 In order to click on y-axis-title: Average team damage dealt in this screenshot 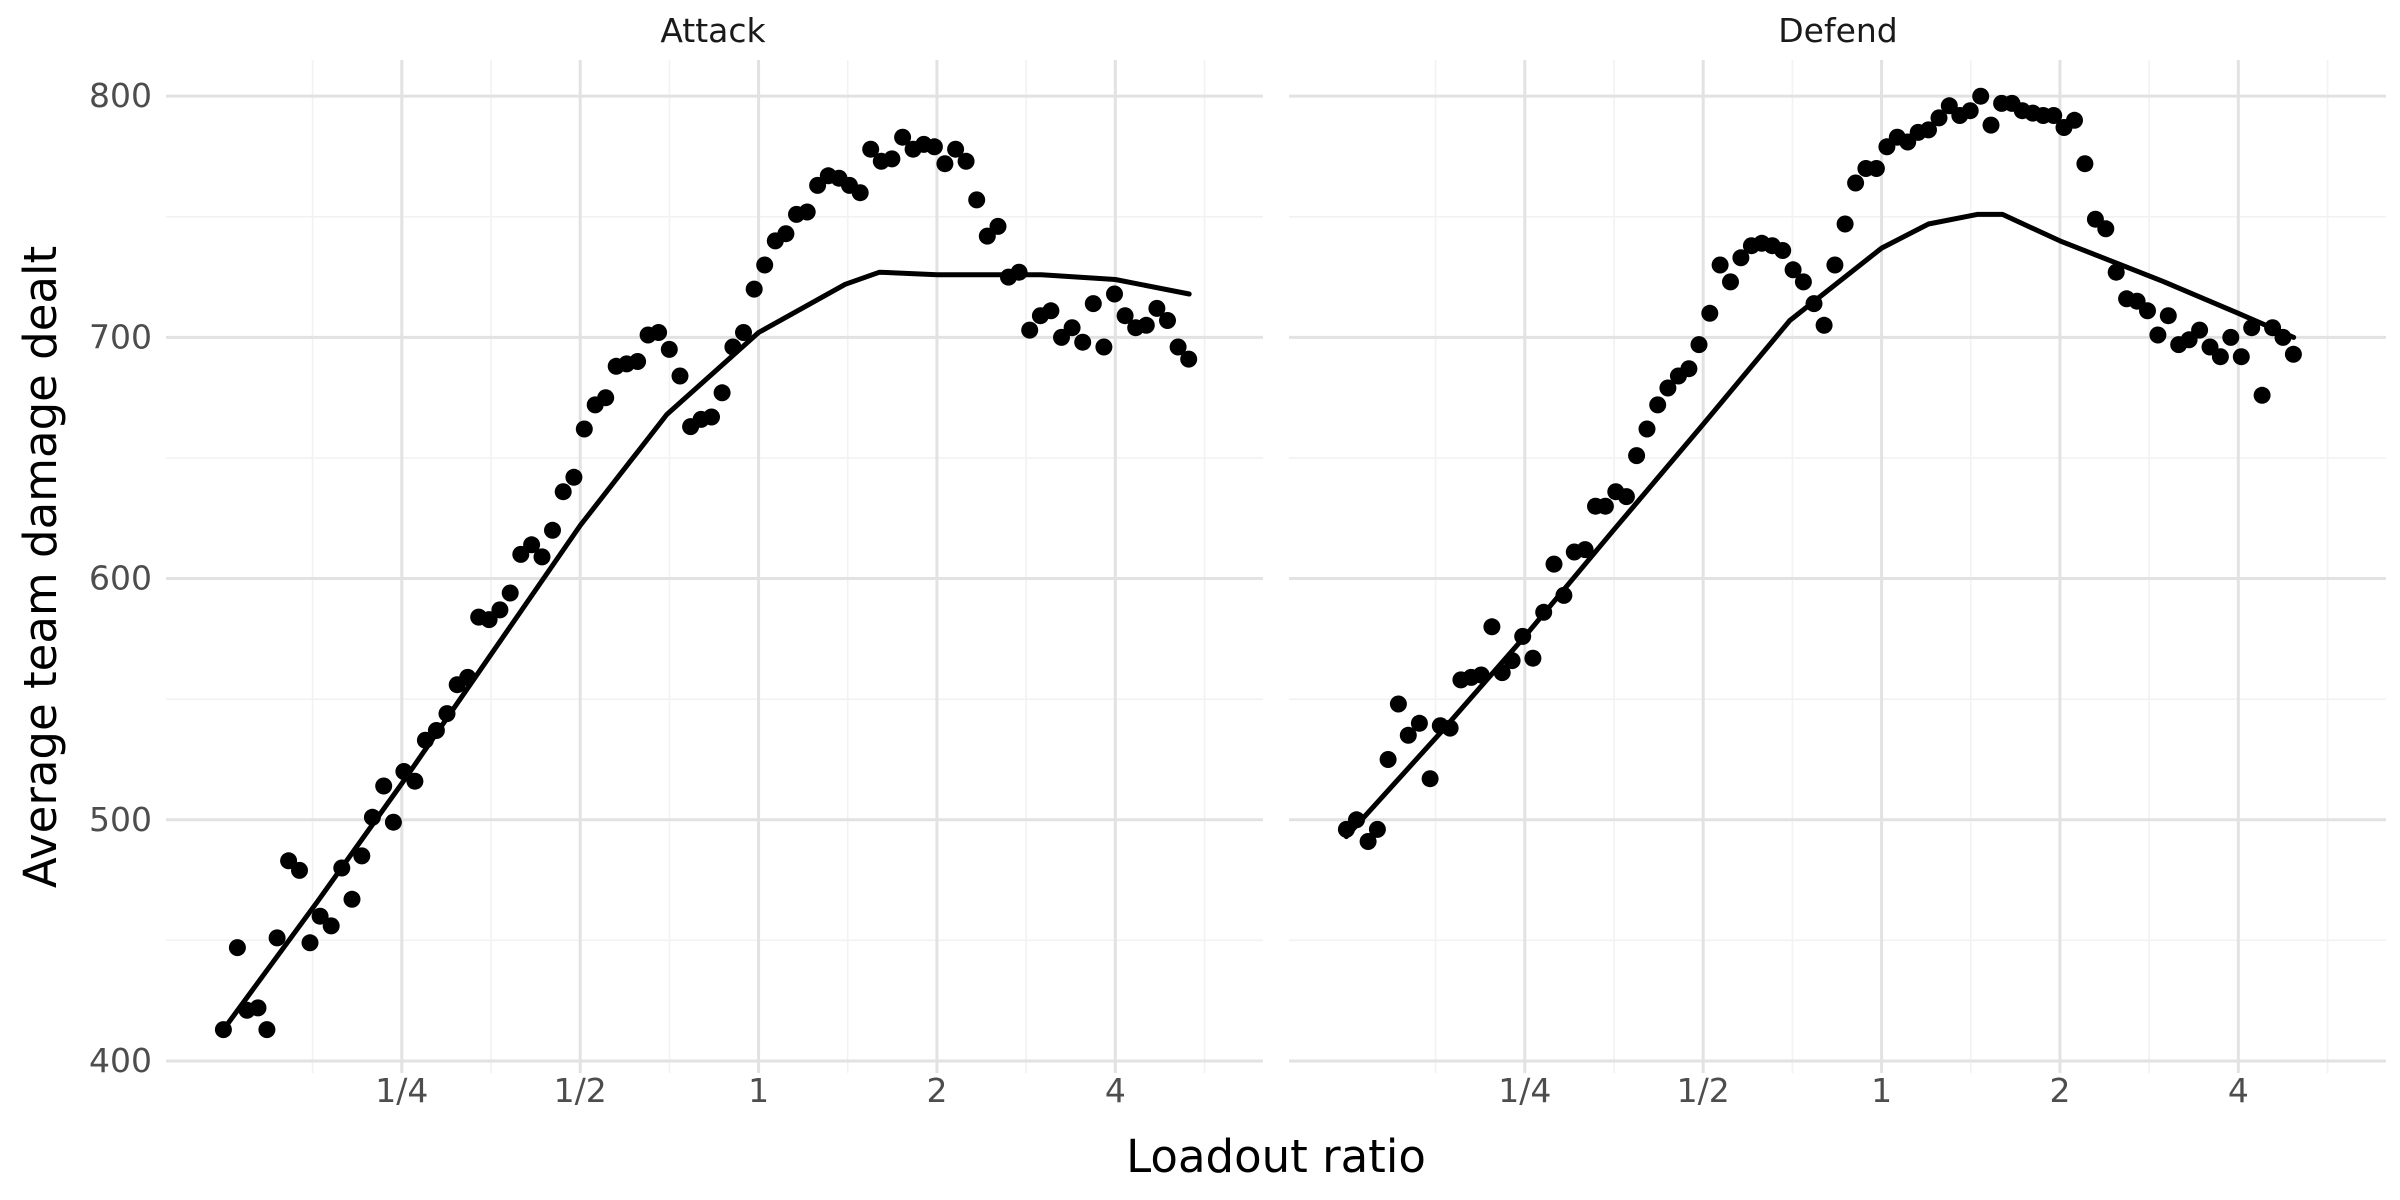, I will do `click(40, 567)`.